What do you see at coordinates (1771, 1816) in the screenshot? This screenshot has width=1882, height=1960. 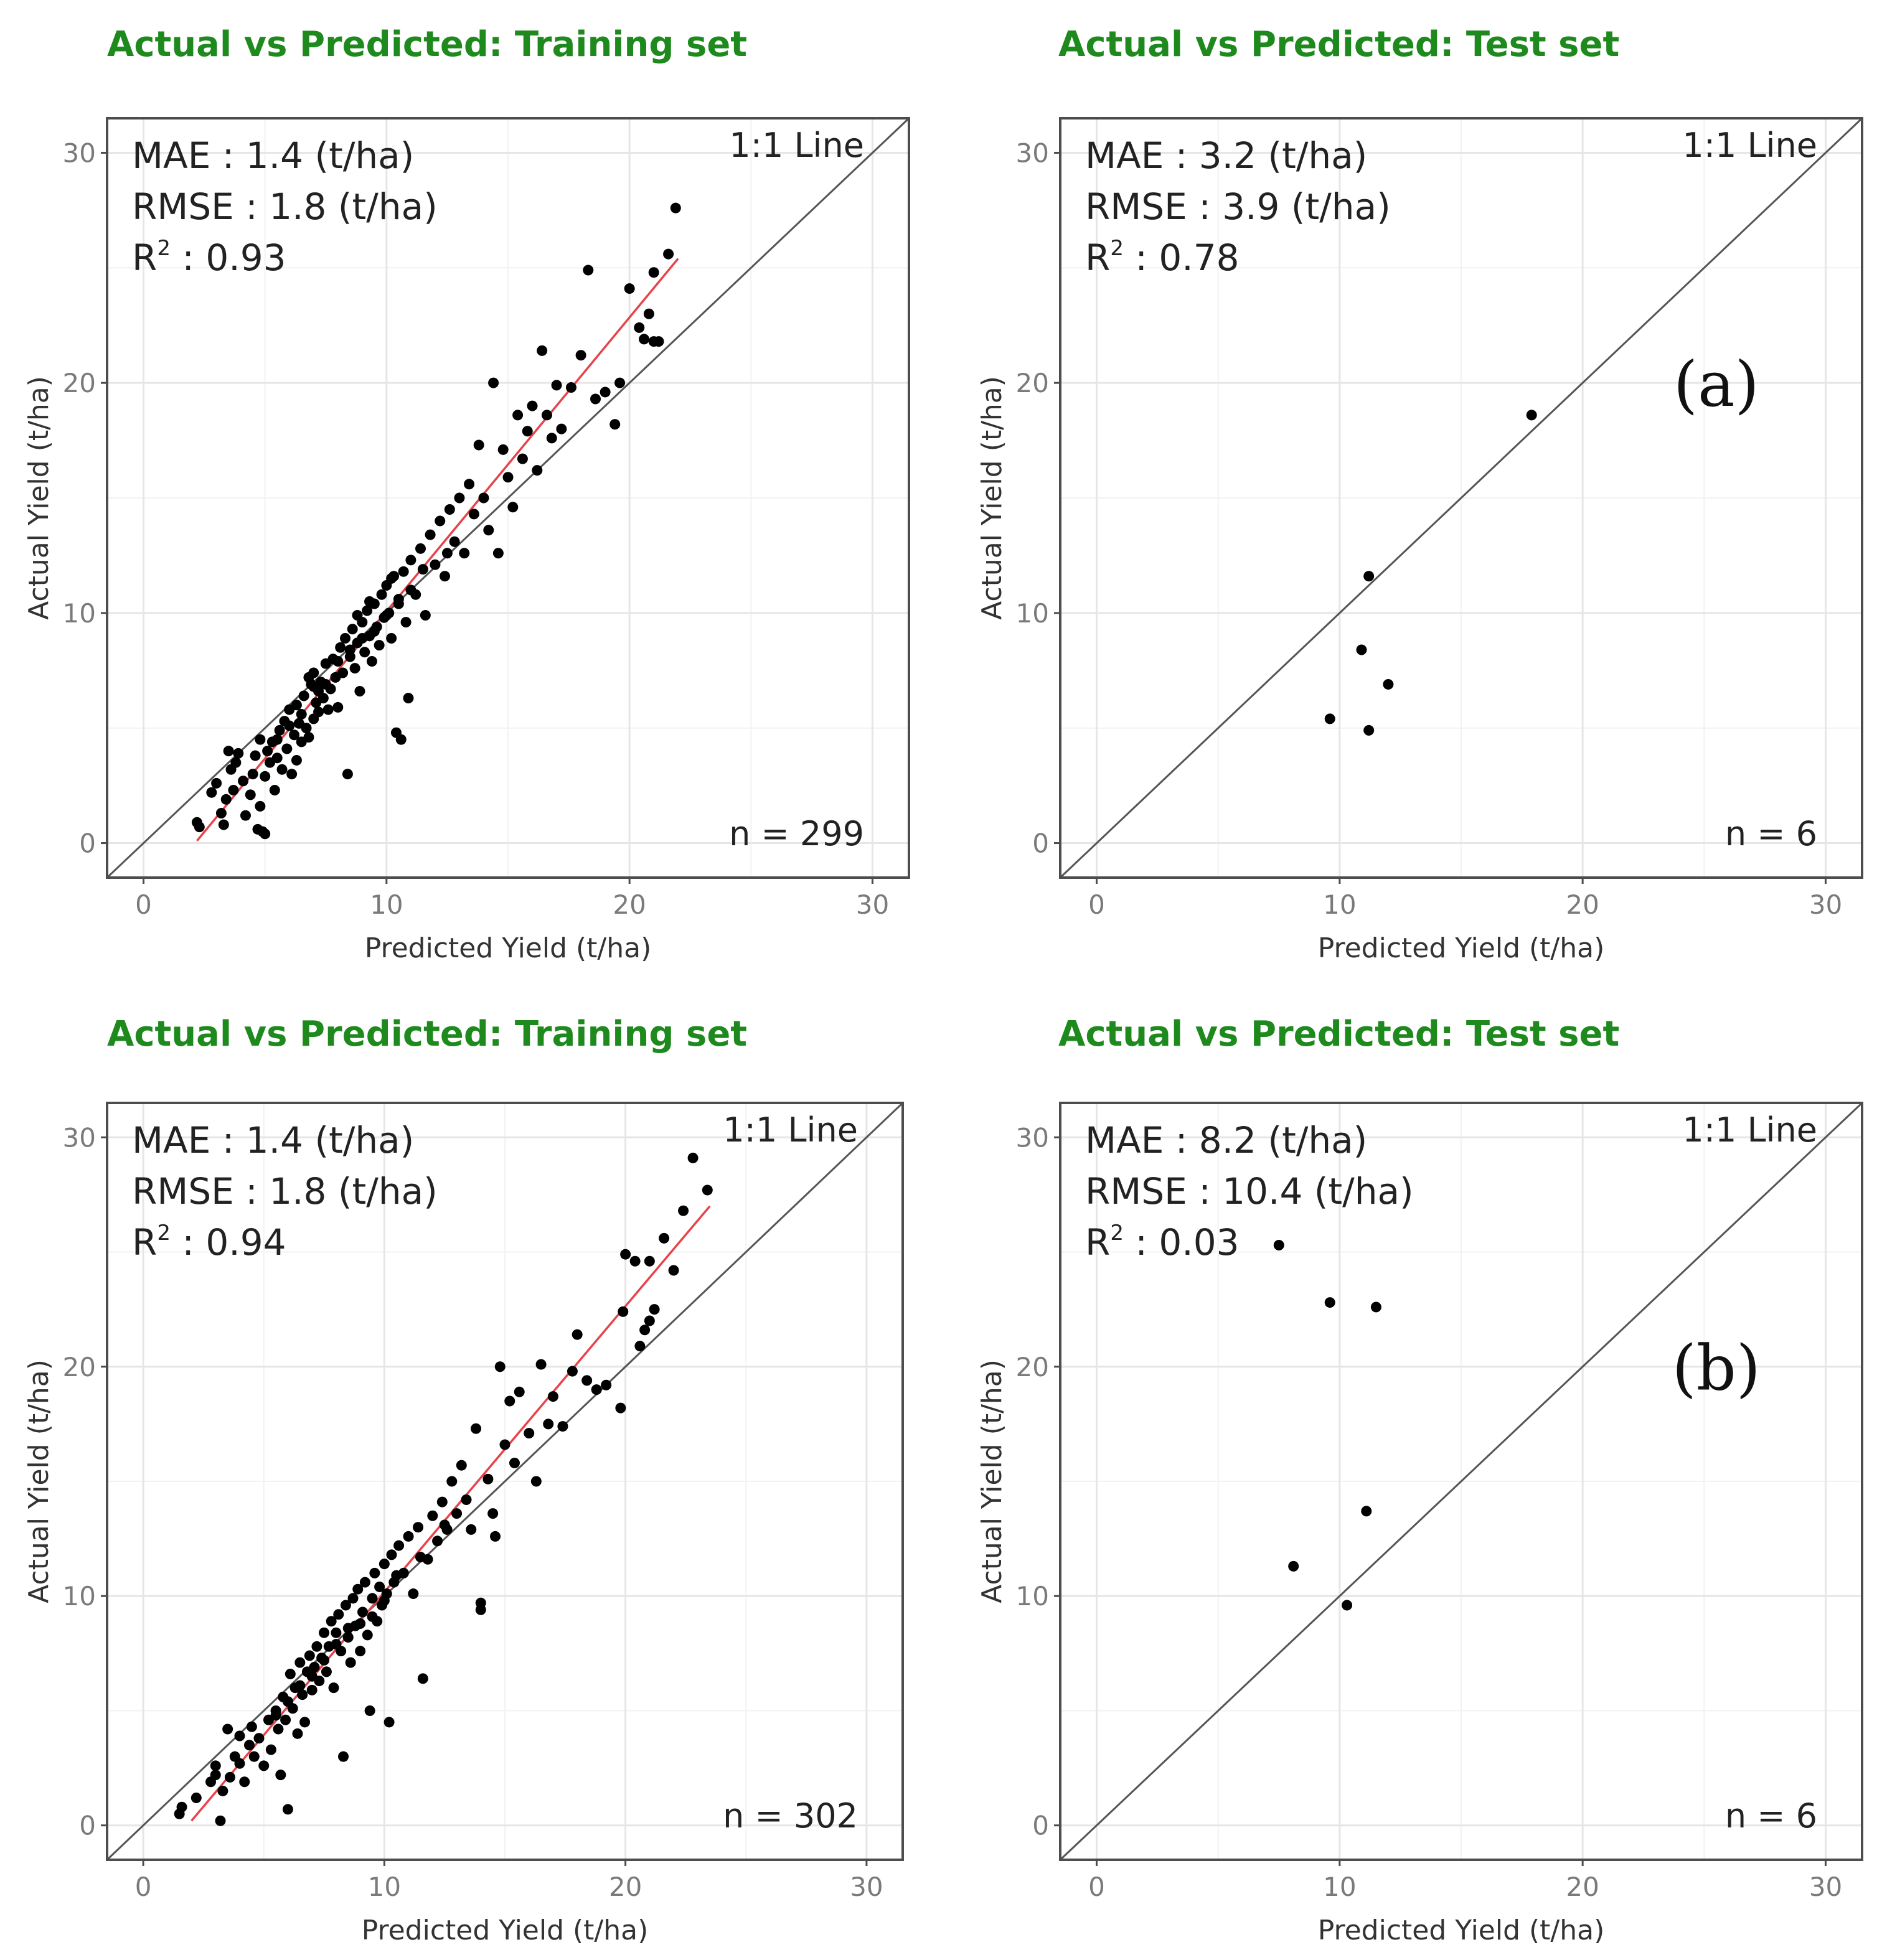 I see `sample-size-label: n = 6` at bounding box center [1771, 1816].